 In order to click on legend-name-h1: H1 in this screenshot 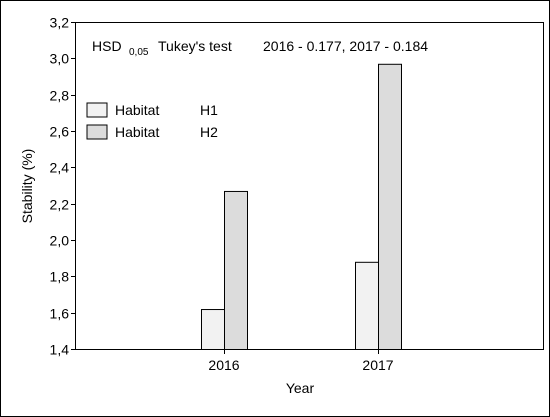, I will do `click(209, 110)`.